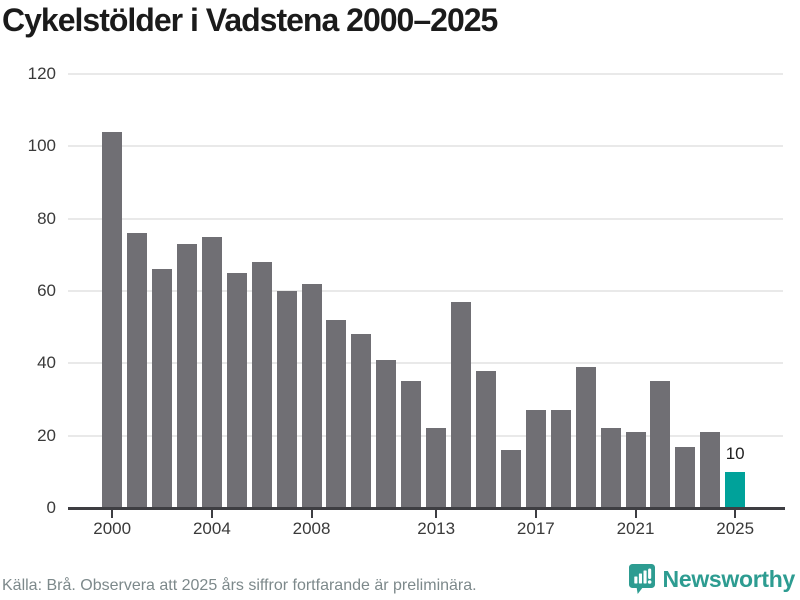 The height and width of the screenshot is (600, 800). Describe the element at coordinates (112, 513) in the screenshot. I see `x-tick-2000` at that location.